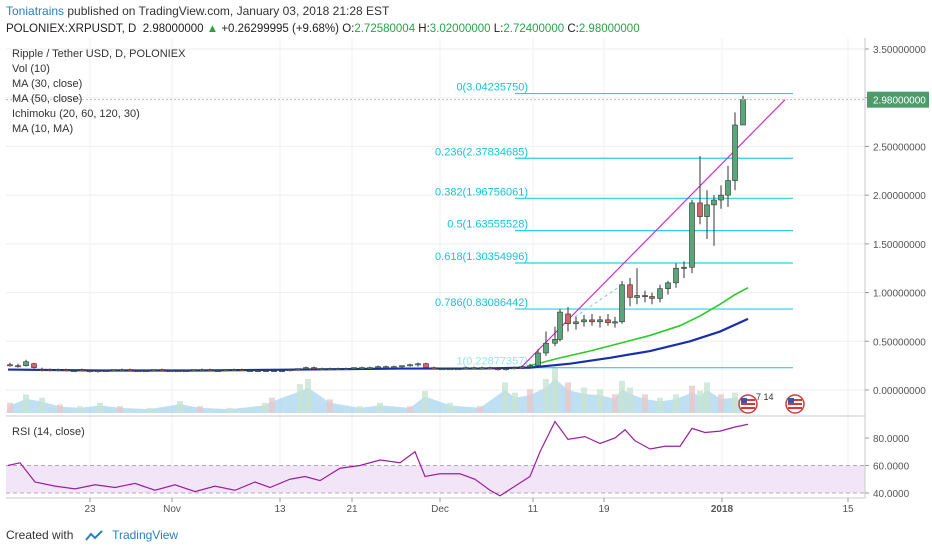 The image size is (932, 550). What do you see at coordinates (899, 50) in the screenshot?
I see `price-tick-label: 3.50000000` at bounding box center [899, 50].